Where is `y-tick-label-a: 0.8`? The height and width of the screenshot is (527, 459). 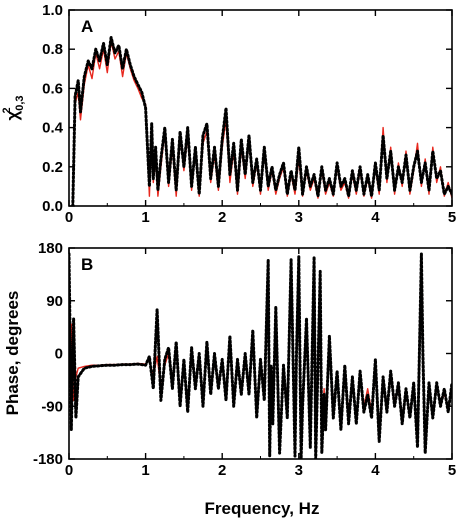
y-tick-label-a: 0.8 is located at coordinates (52, 49).